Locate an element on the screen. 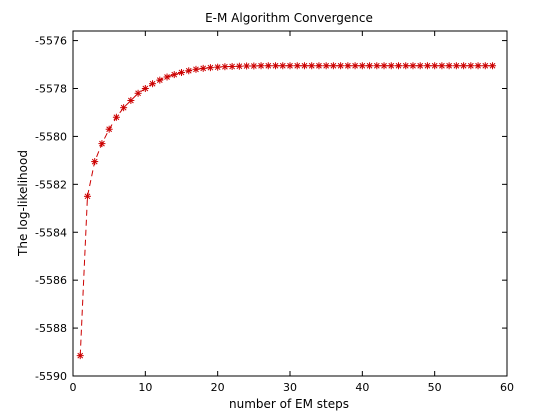  y-tick-label: -5588 is located at coordinates (51, 328).